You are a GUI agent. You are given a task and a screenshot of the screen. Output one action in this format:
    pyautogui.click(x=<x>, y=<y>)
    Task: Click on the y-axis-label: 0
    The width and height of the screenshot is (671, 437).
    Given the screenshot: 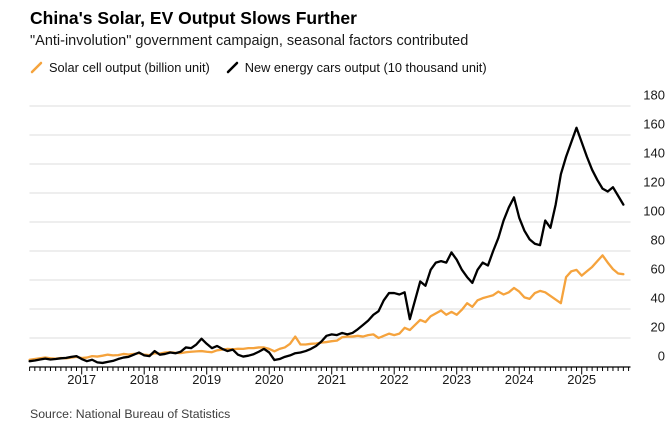 What is the action you would take?
    pyautogui.click(x=661, y=356)
    